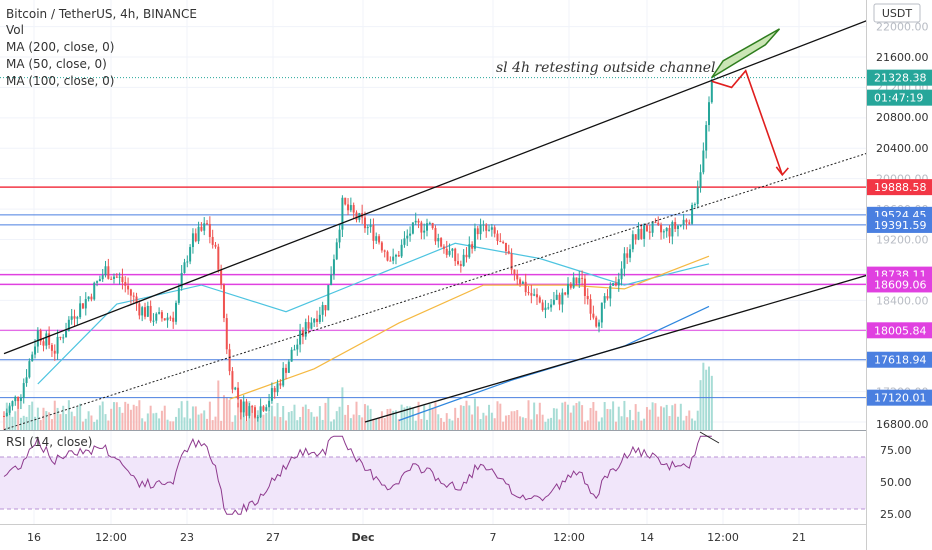 Image resolution: width=932 pixels, height=550 pixels. I want to click on study-ma-100: MA (100, close, 0), so click(60, 81).